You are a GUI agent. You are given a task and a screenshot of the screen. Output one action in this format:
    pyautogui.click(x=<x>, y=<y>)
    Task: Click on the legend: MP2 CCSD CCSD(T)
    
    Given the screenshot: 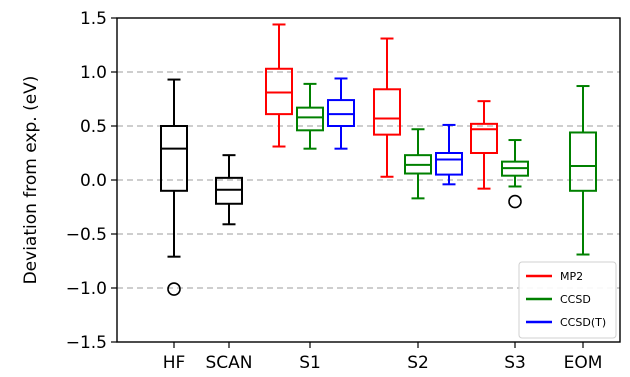 What is the action you would take?
    pyautogui.click(x=567, y=300)
    